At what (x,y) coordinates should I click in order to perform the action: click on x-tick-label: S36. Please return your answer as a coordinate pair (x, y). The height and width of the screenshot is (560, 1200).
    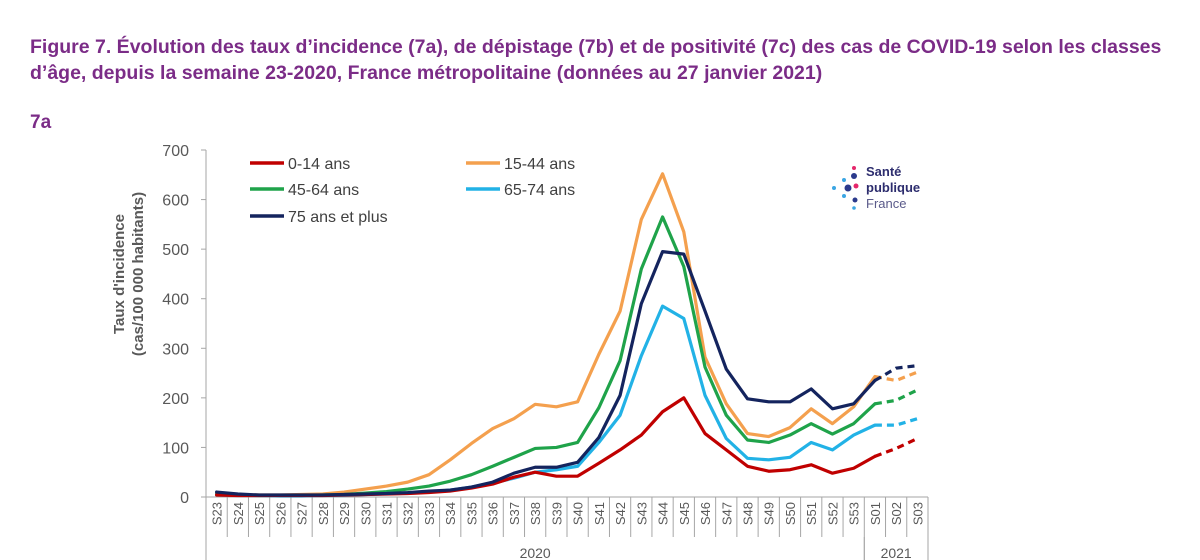
    Looking at the image, I should click on (493, 513).